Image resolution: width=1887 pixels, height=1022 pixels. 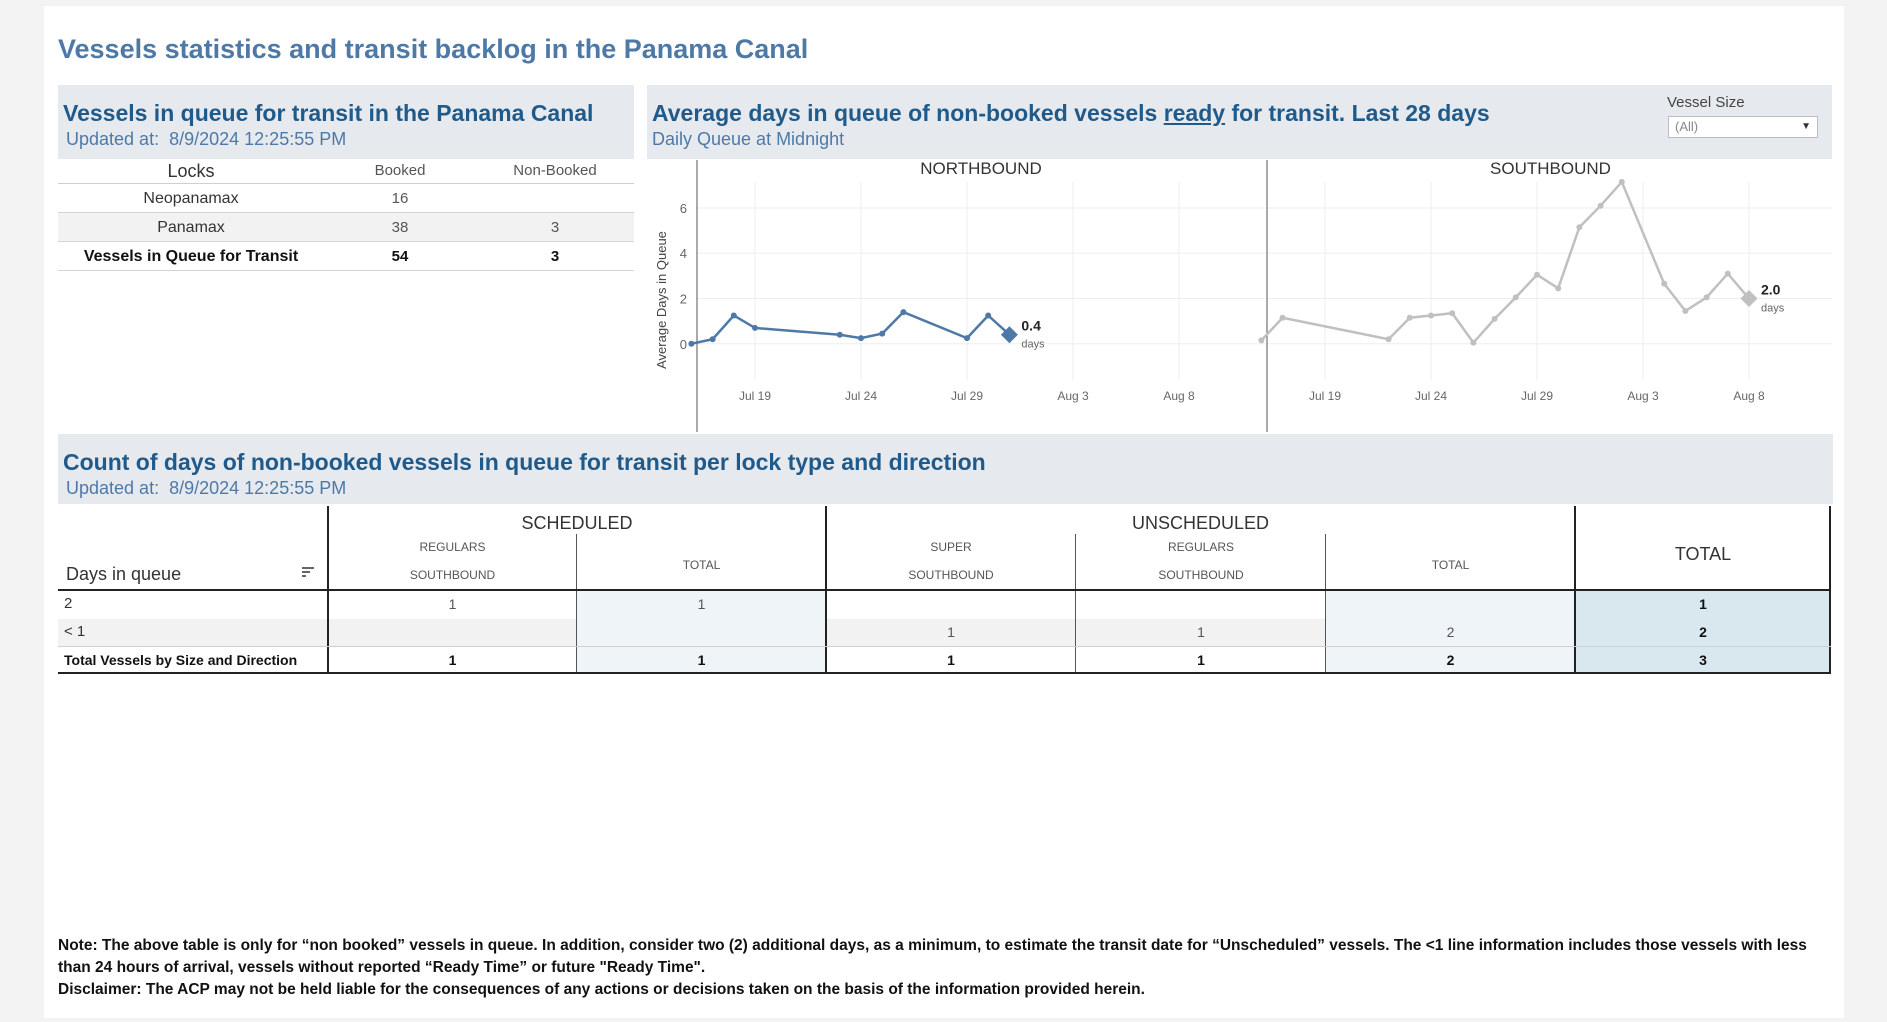 What do you see at coordinates (1009, 335) in the screenshot?
I see `last-point-marker` at bounding box center [1009, 335].